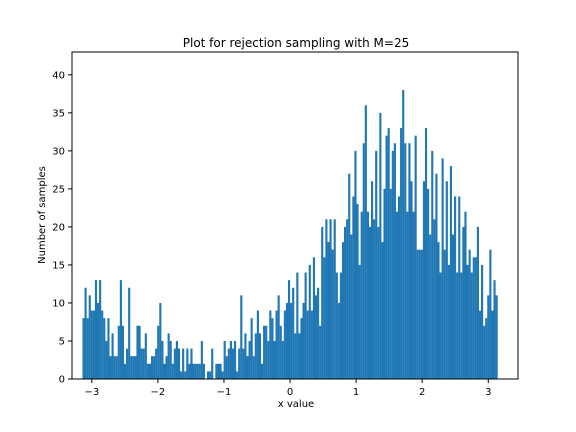 This screenshot has width=576, height=432. Describe the element at coordinates (58, 189) in the screenshot. I see `y-tick-label: 25` at that location.